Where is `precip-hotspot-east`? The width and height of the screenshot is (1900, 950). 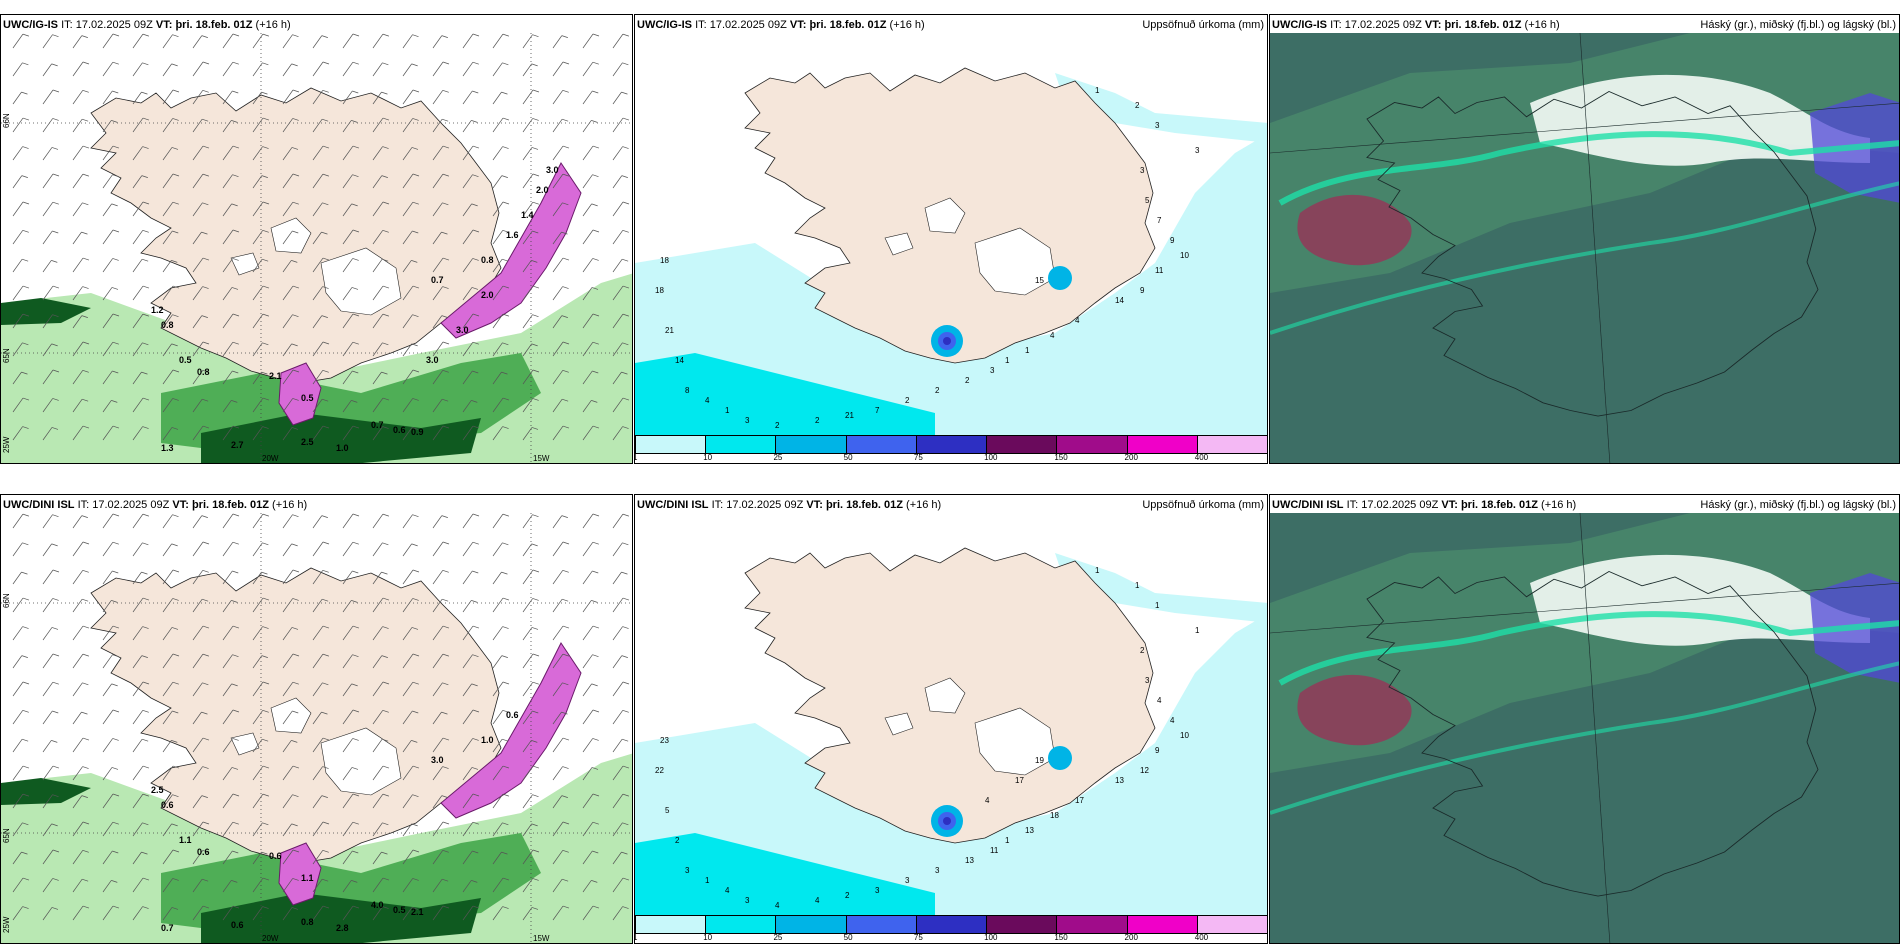
precip-hotspot-east is located at coordinates (1060, 278).